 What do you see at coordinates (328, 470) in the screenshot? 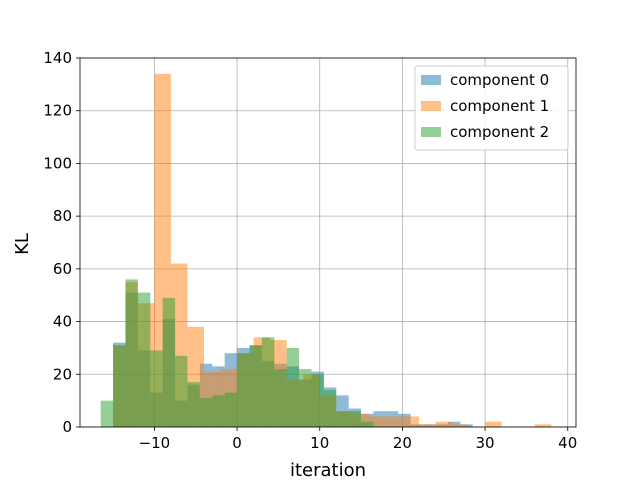
I see `x-axis-label: iteration` at bounding box center [328, 470].